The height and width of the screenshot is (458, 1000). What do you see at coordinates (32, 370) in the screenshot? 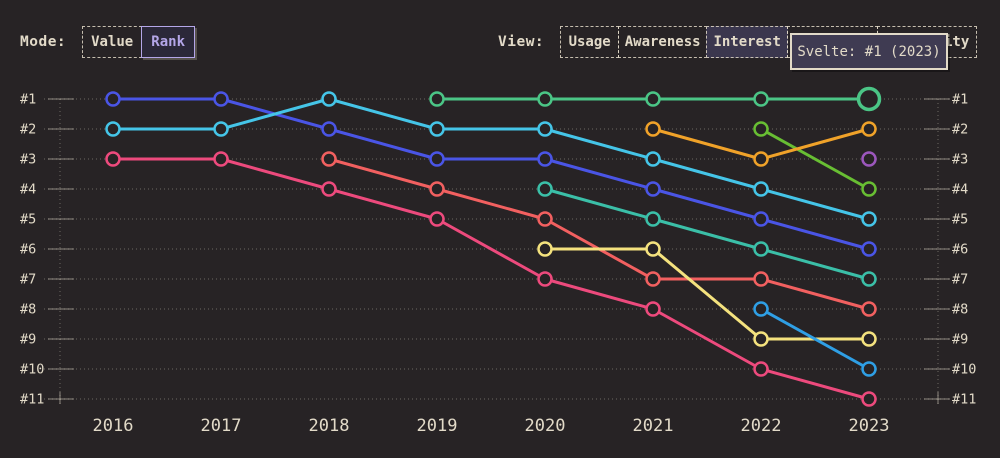
I see `rank-label-left-10: #10` at bounding box center [32, 370].